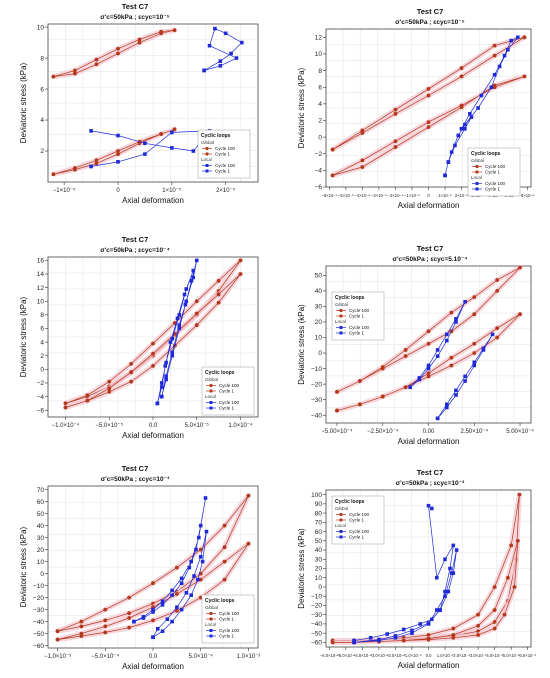 The image size is (550, 678). Describe the element at coordinates (337, 431) in the screenshot. I see `x-tick-label: −5.00×10⁻⁴` at that location.